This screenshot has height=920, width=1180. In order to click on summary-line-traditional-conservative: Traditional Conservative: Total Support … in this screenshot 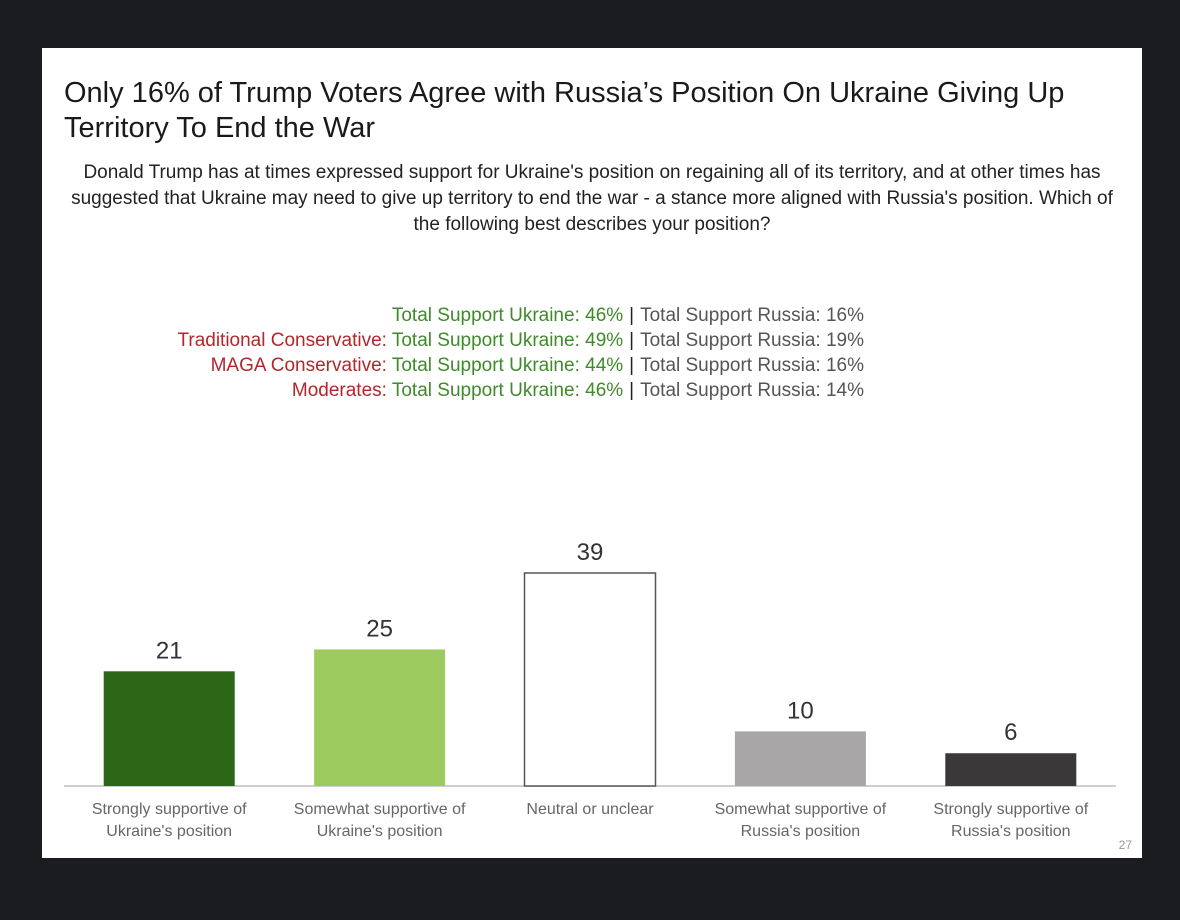, I will do `click(453, 340)`.